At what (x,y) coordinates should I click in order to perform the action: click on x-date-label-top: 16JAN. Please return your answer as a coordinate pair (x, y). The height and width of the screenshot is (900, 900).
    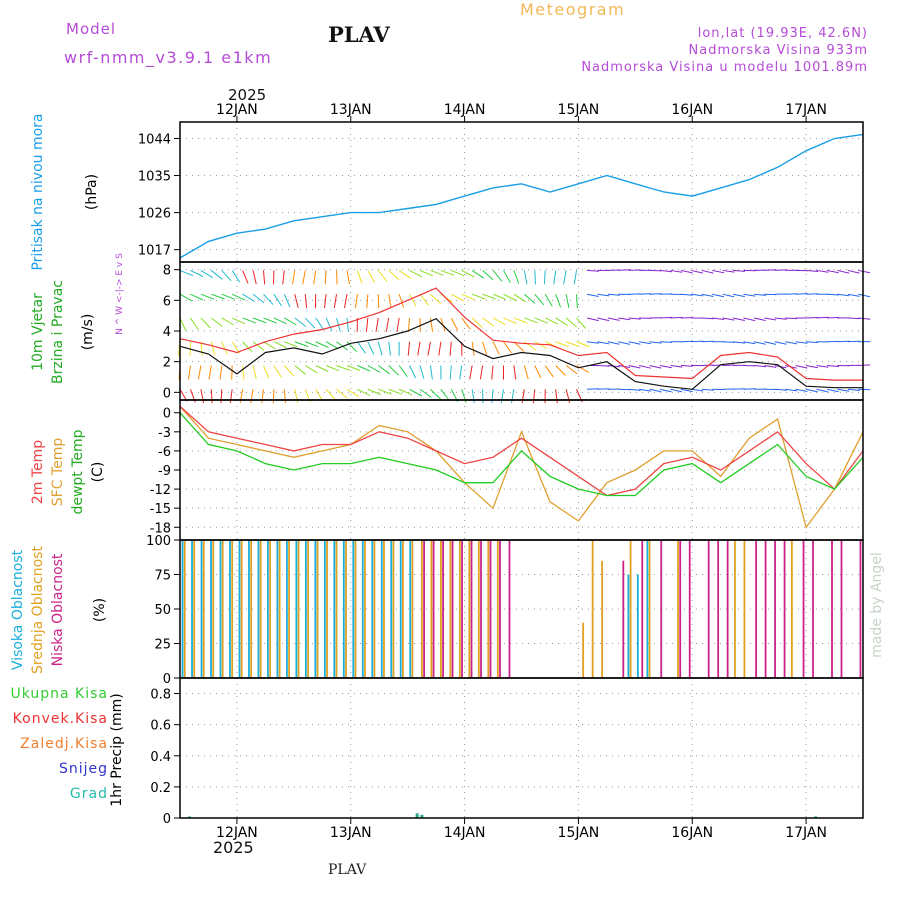
    Looking at the image, I should click on (692, 110).